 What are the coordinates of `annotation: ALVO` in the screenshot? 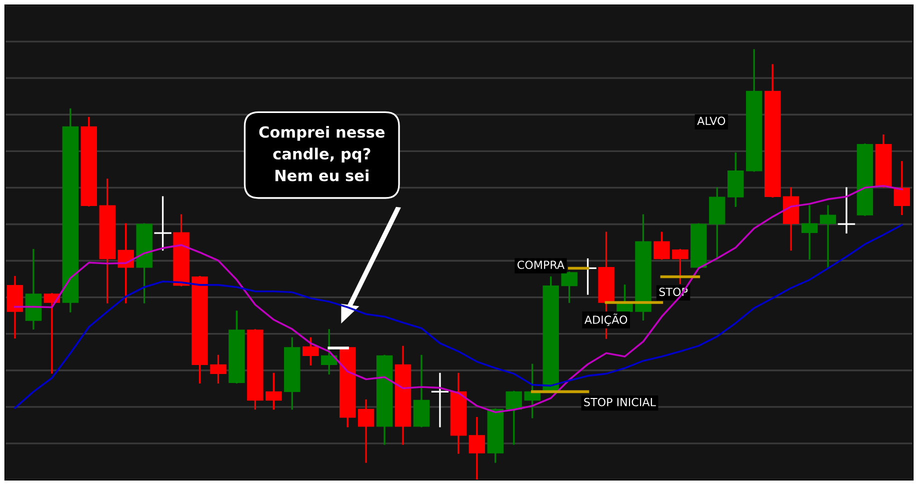 It's located at (711, 121).